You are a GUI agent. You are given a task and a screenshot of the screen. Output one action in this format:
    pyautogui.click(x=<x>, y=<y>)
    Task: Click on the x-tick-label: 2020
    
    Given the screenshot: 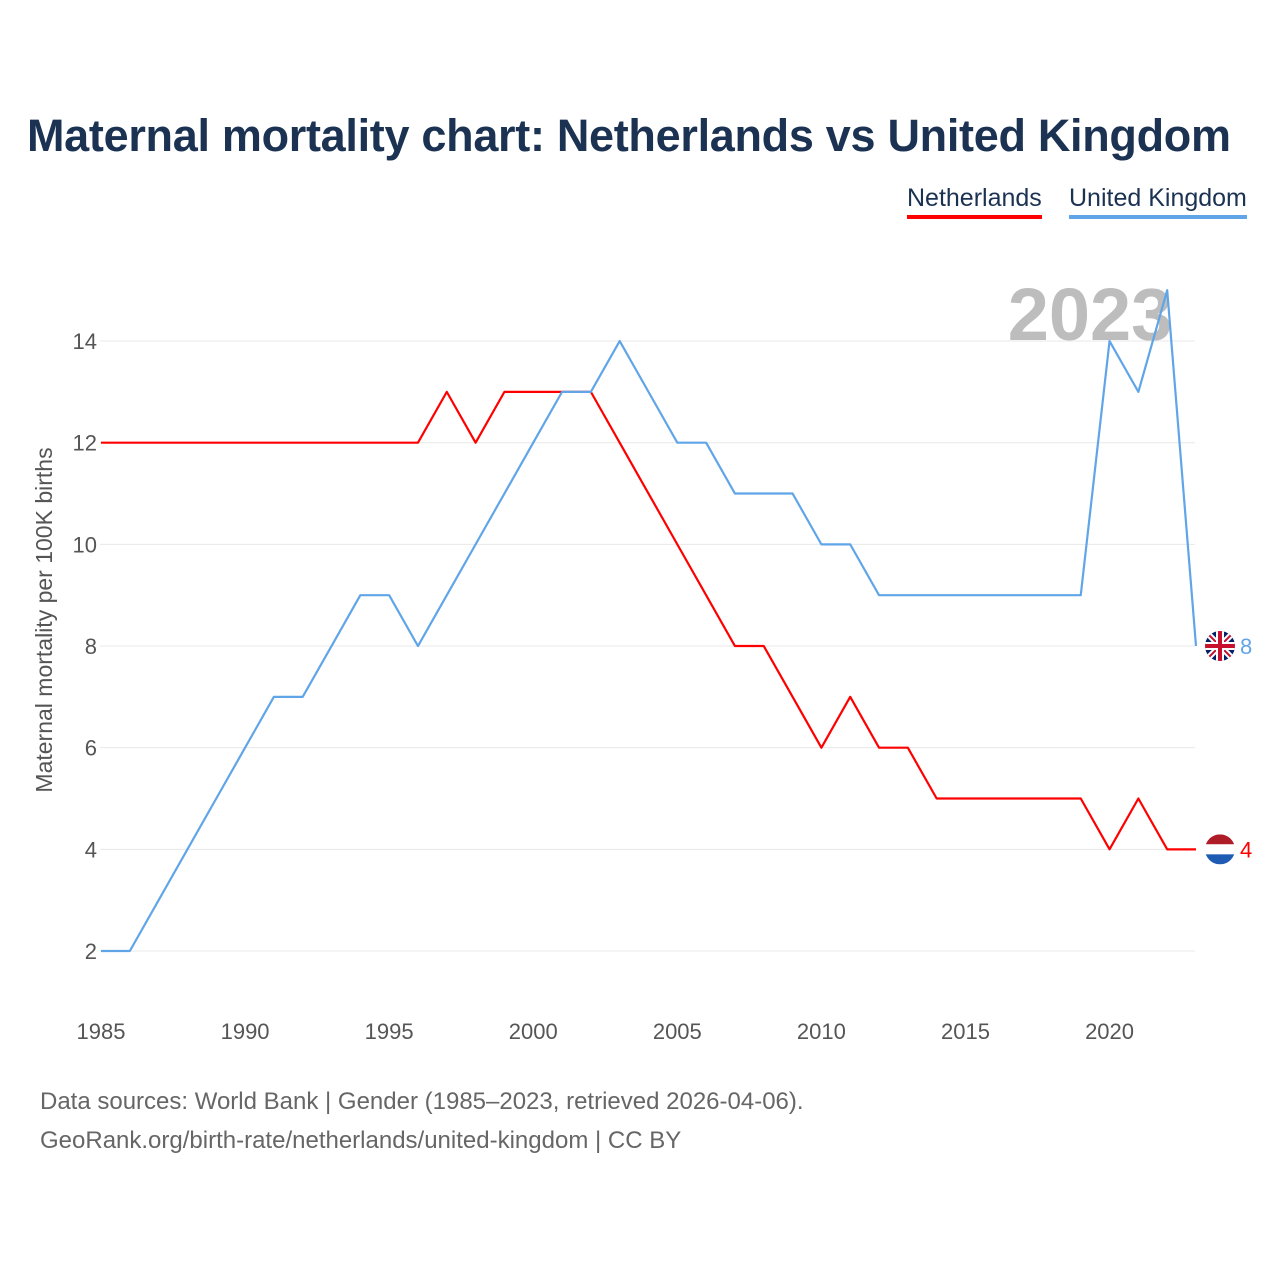 What is the action you would take?
    pyautogui.click(x=1109, y=1031)
    